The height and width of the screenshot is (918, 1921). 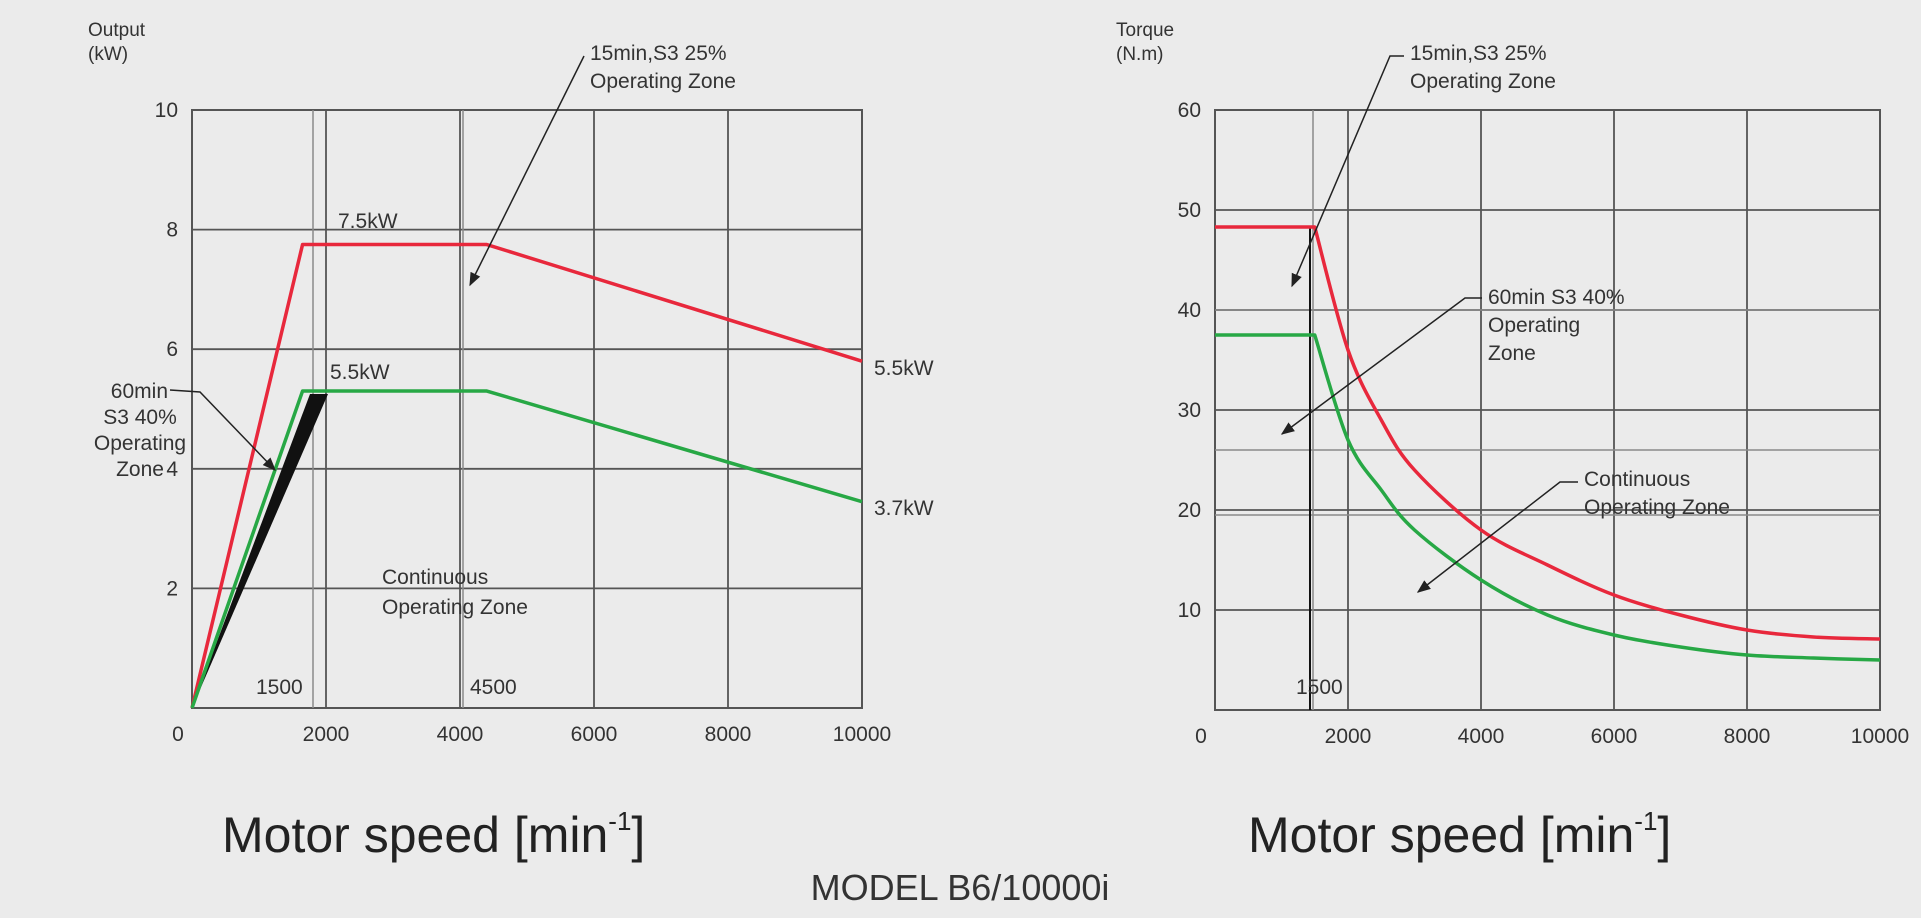 I want to click on output-y-tick-2: 2, so click(x=172, y=588).